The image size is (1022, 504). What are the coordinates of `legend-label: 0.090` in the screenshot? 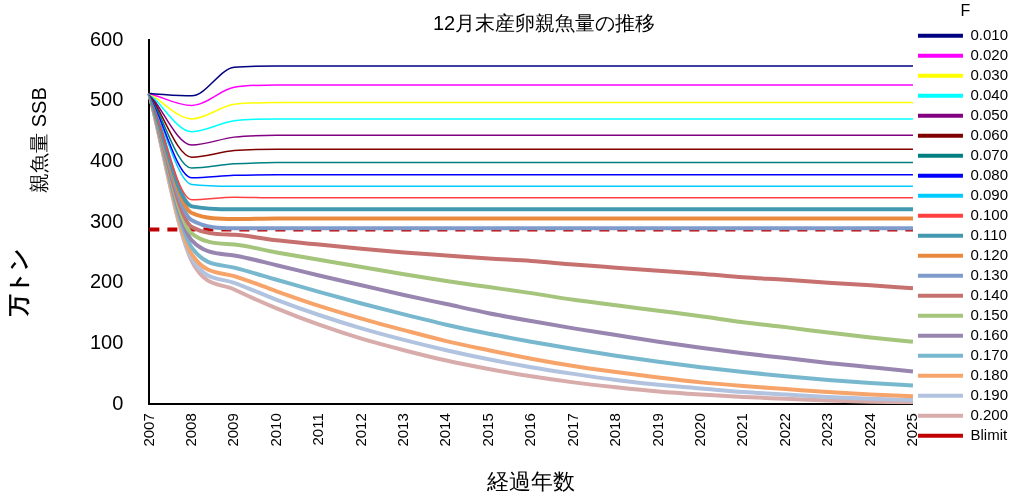 It's located at (989, 194).